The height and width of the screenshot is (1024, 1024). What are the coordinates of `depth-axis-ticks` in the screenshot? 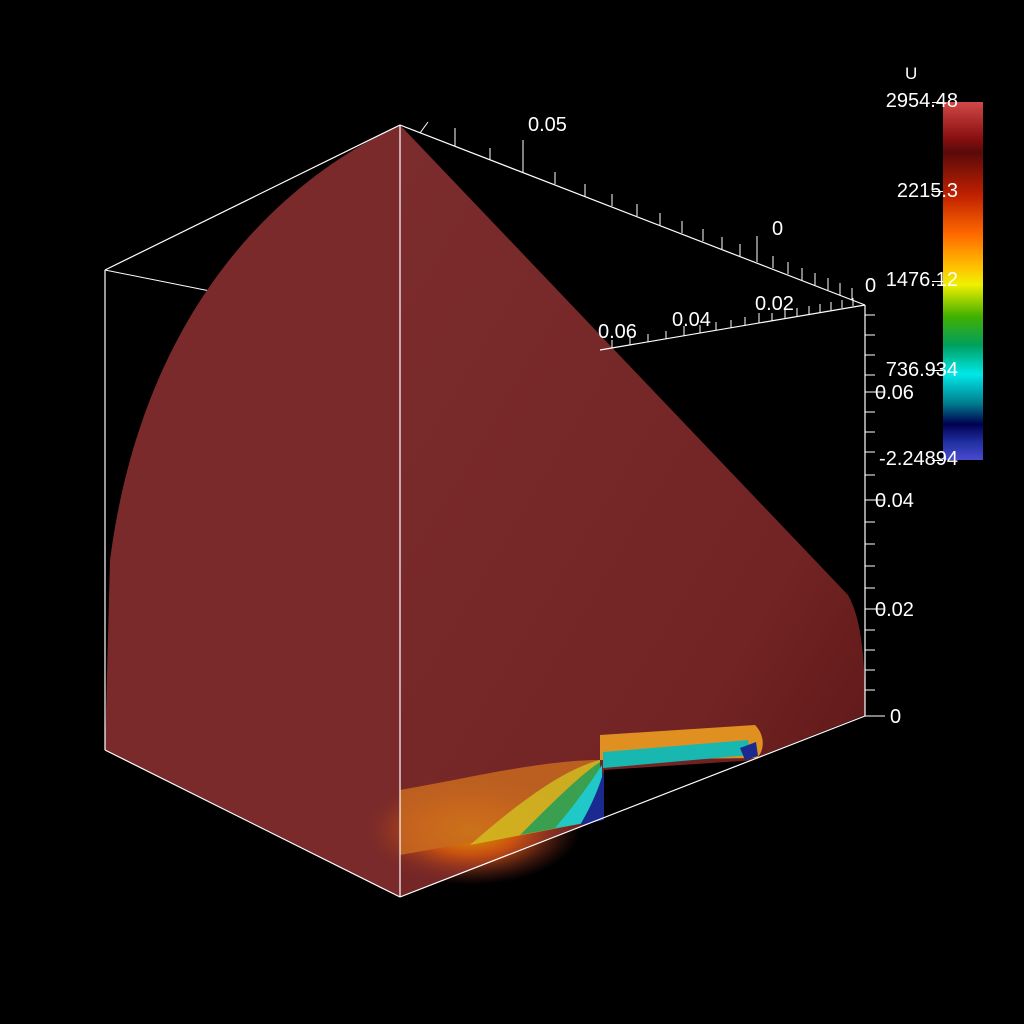 It's located at (732, 323).